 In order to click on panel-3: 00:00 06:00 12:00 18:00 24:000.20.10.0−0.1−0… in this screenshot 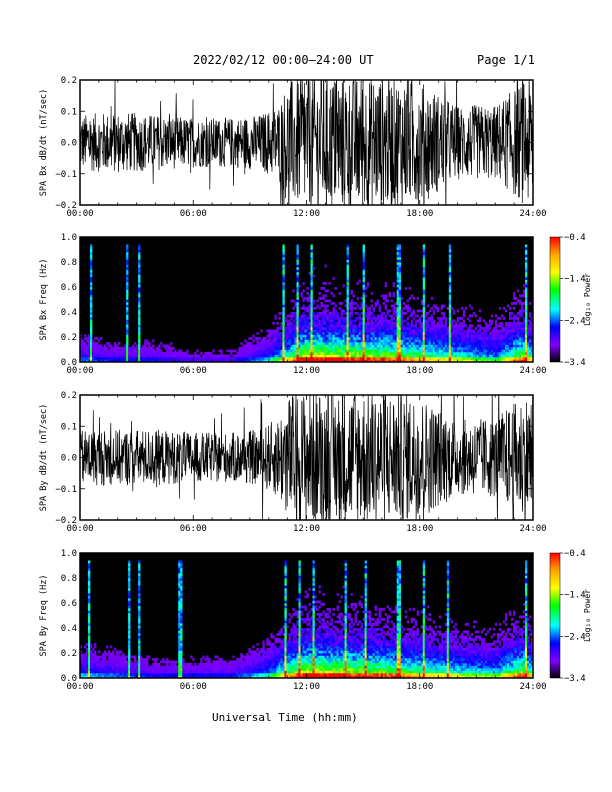, I will do `click(293, 462)`.